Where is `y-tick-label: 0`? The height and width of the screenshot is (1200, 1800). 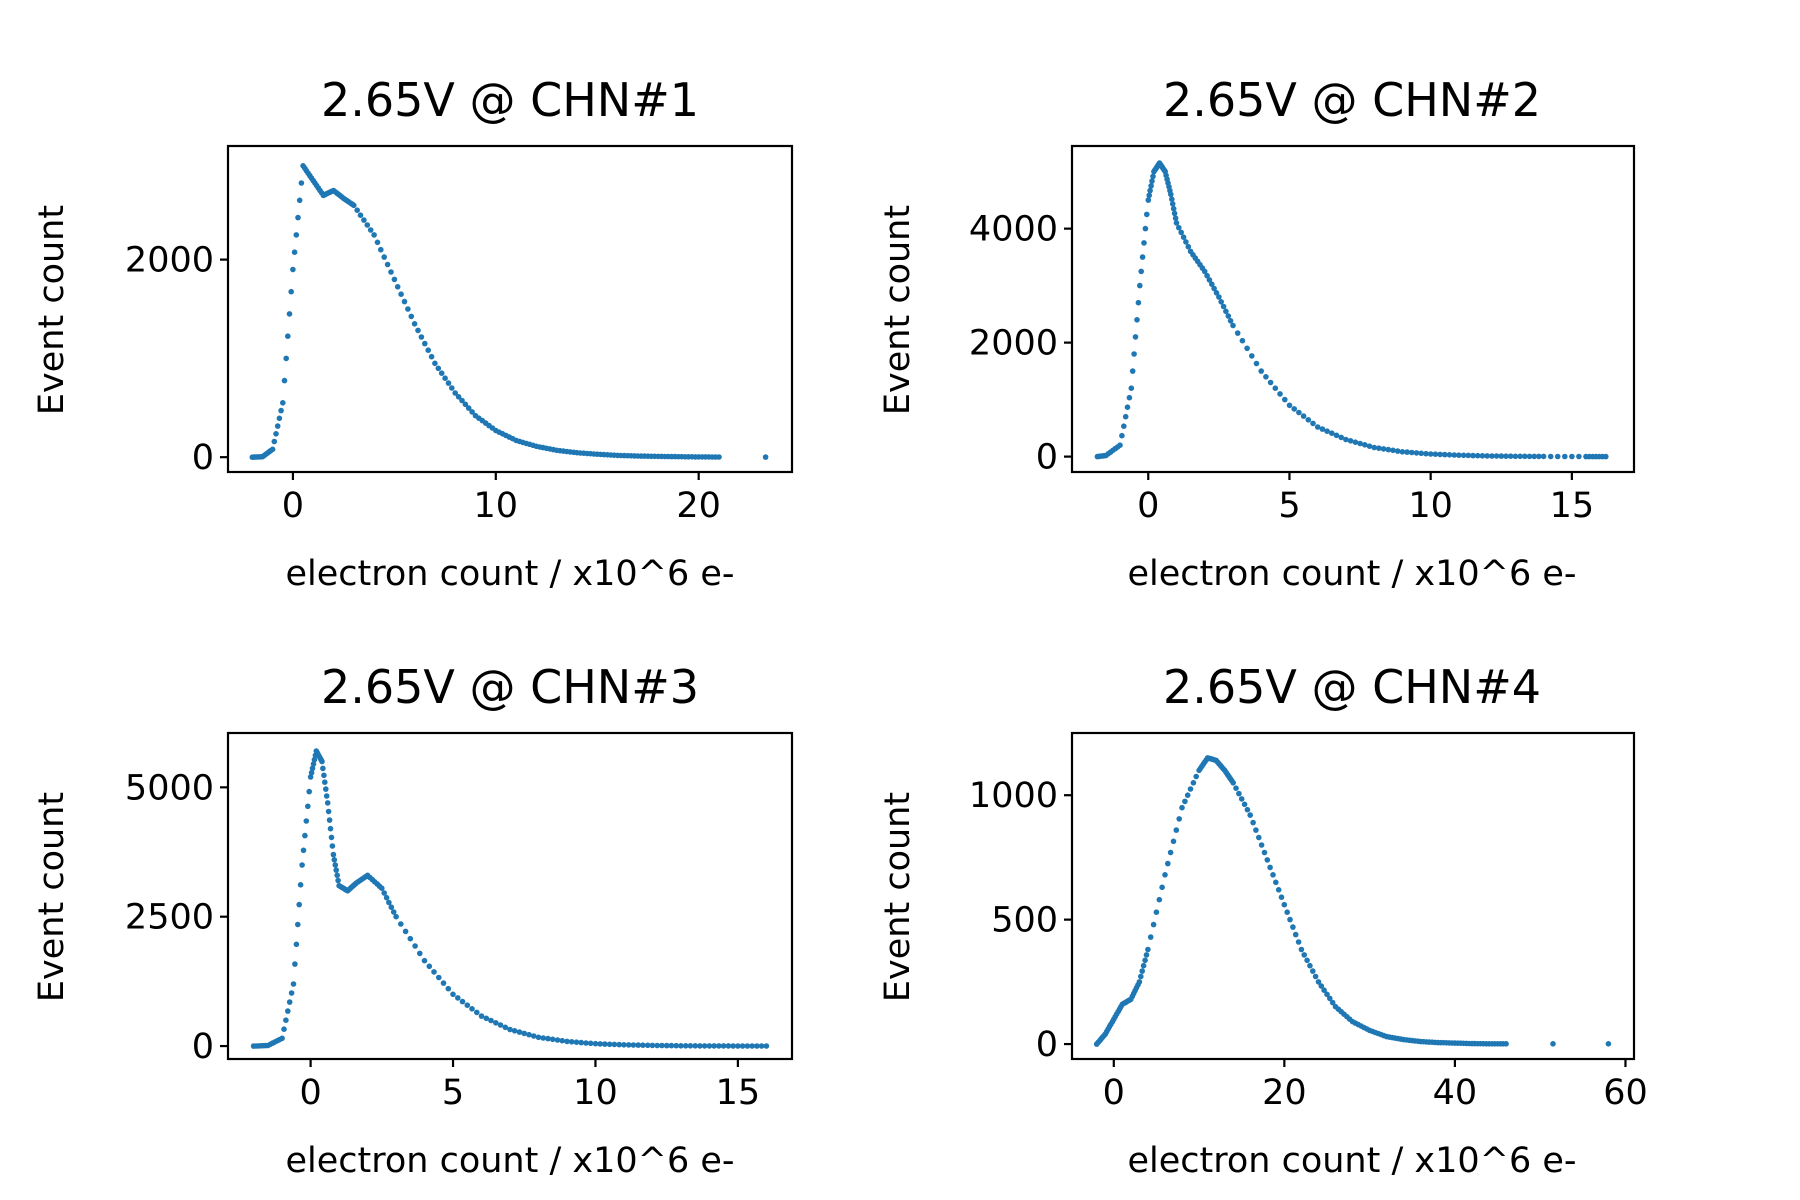
y-tick-label: 0 is located at coordinates (1047, 458).